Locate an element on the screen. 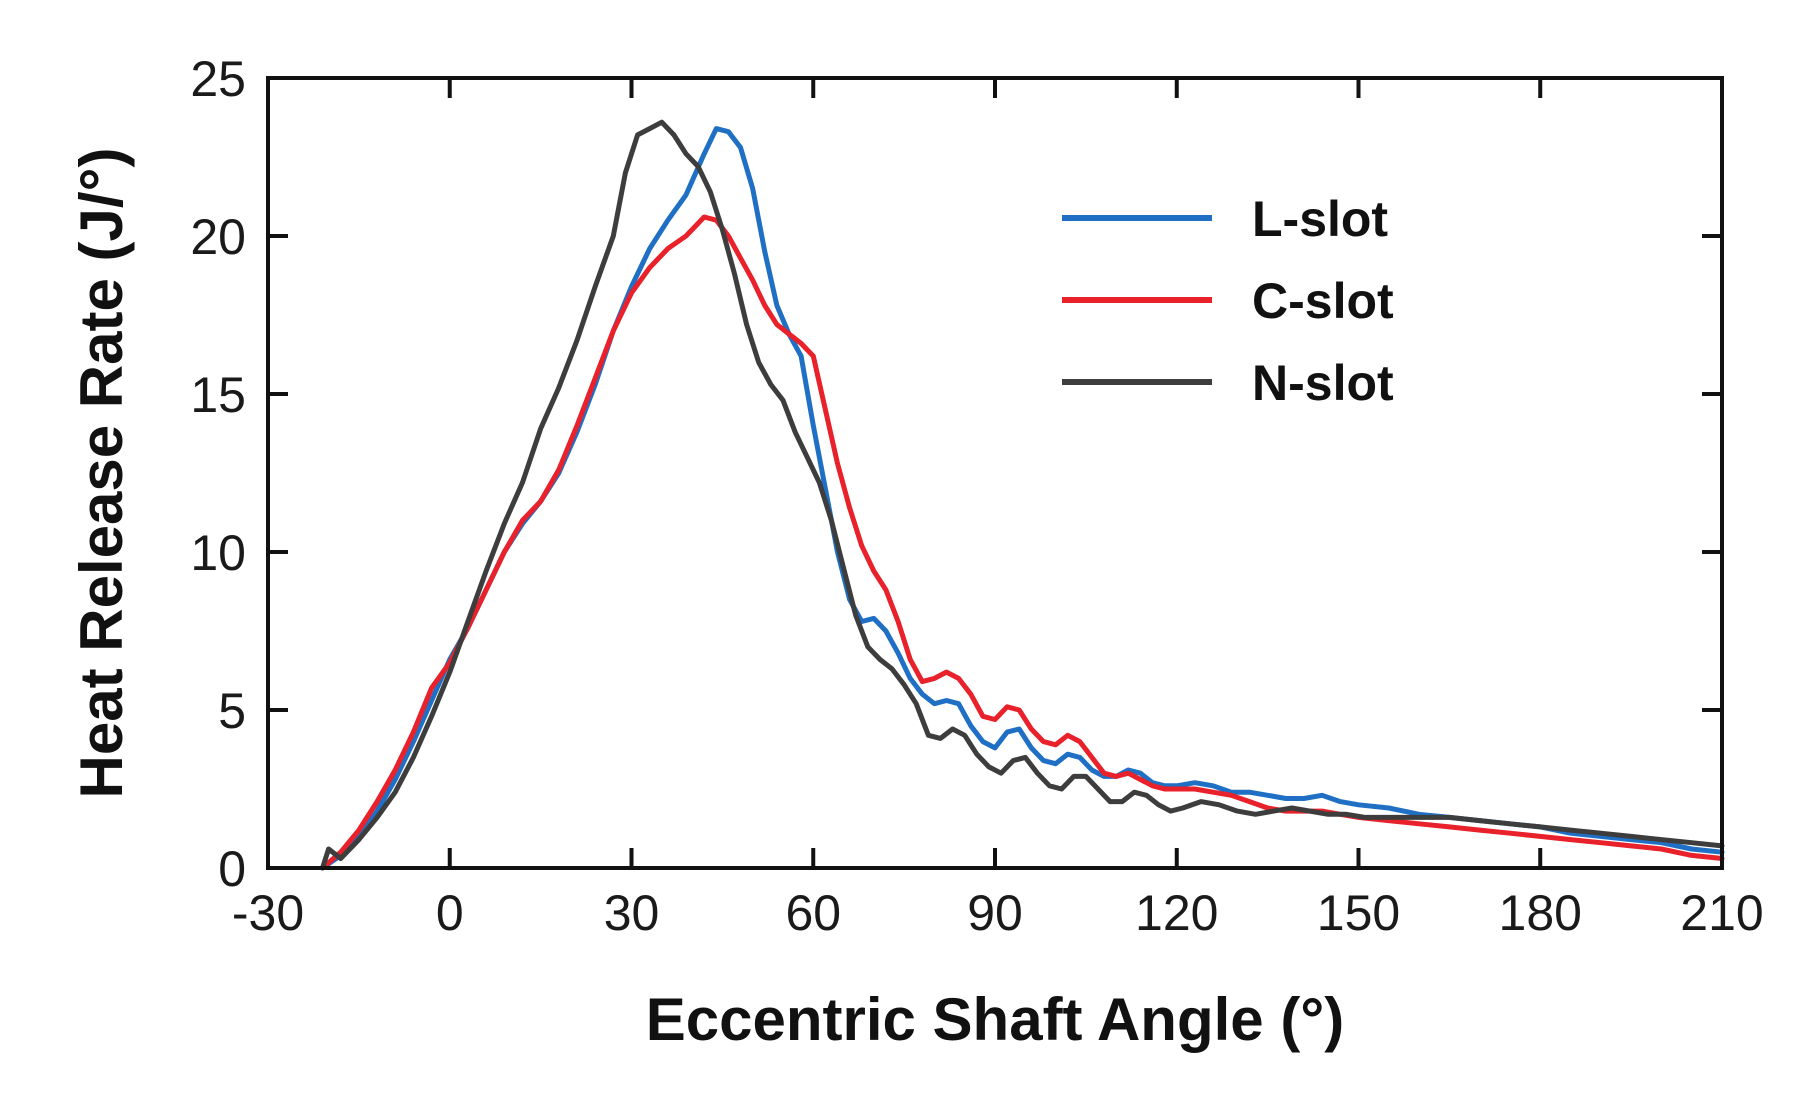  x-tick-label: 210 is located at coordinates (1721, 913).